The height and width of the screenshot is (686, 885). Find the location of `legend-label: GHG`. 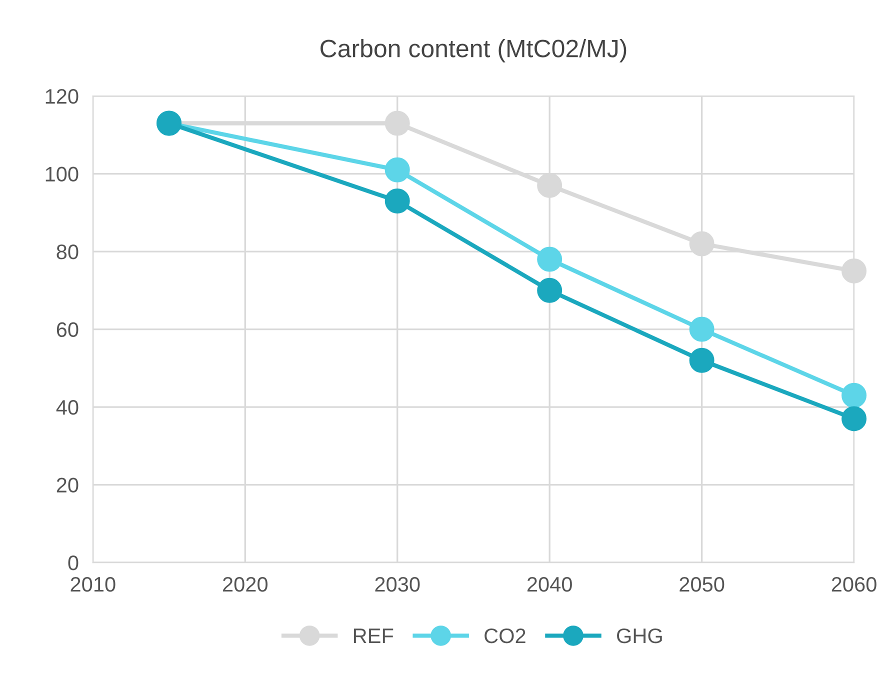

legend-label: GHG is located at coordinates (639, 636).